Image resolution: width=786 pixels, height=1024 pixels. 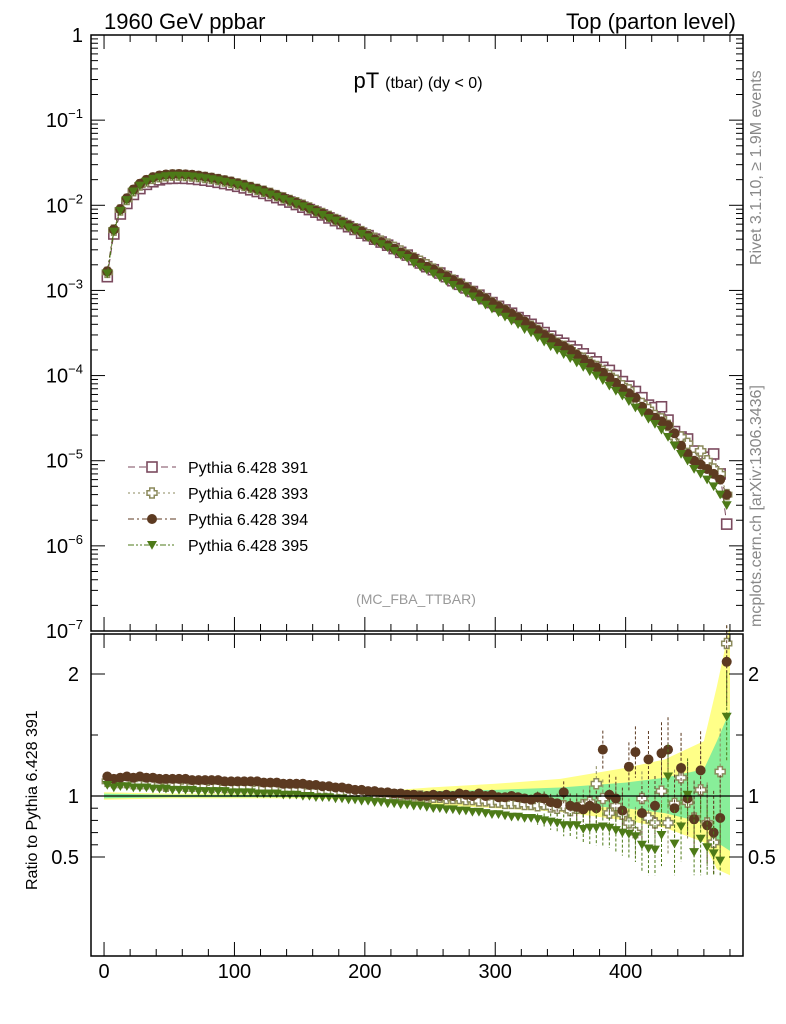 What do you see at coordinates (75, 369) in the screenshot?
I see `y-tick-exponent: −4` at bounding box center [75, 369].